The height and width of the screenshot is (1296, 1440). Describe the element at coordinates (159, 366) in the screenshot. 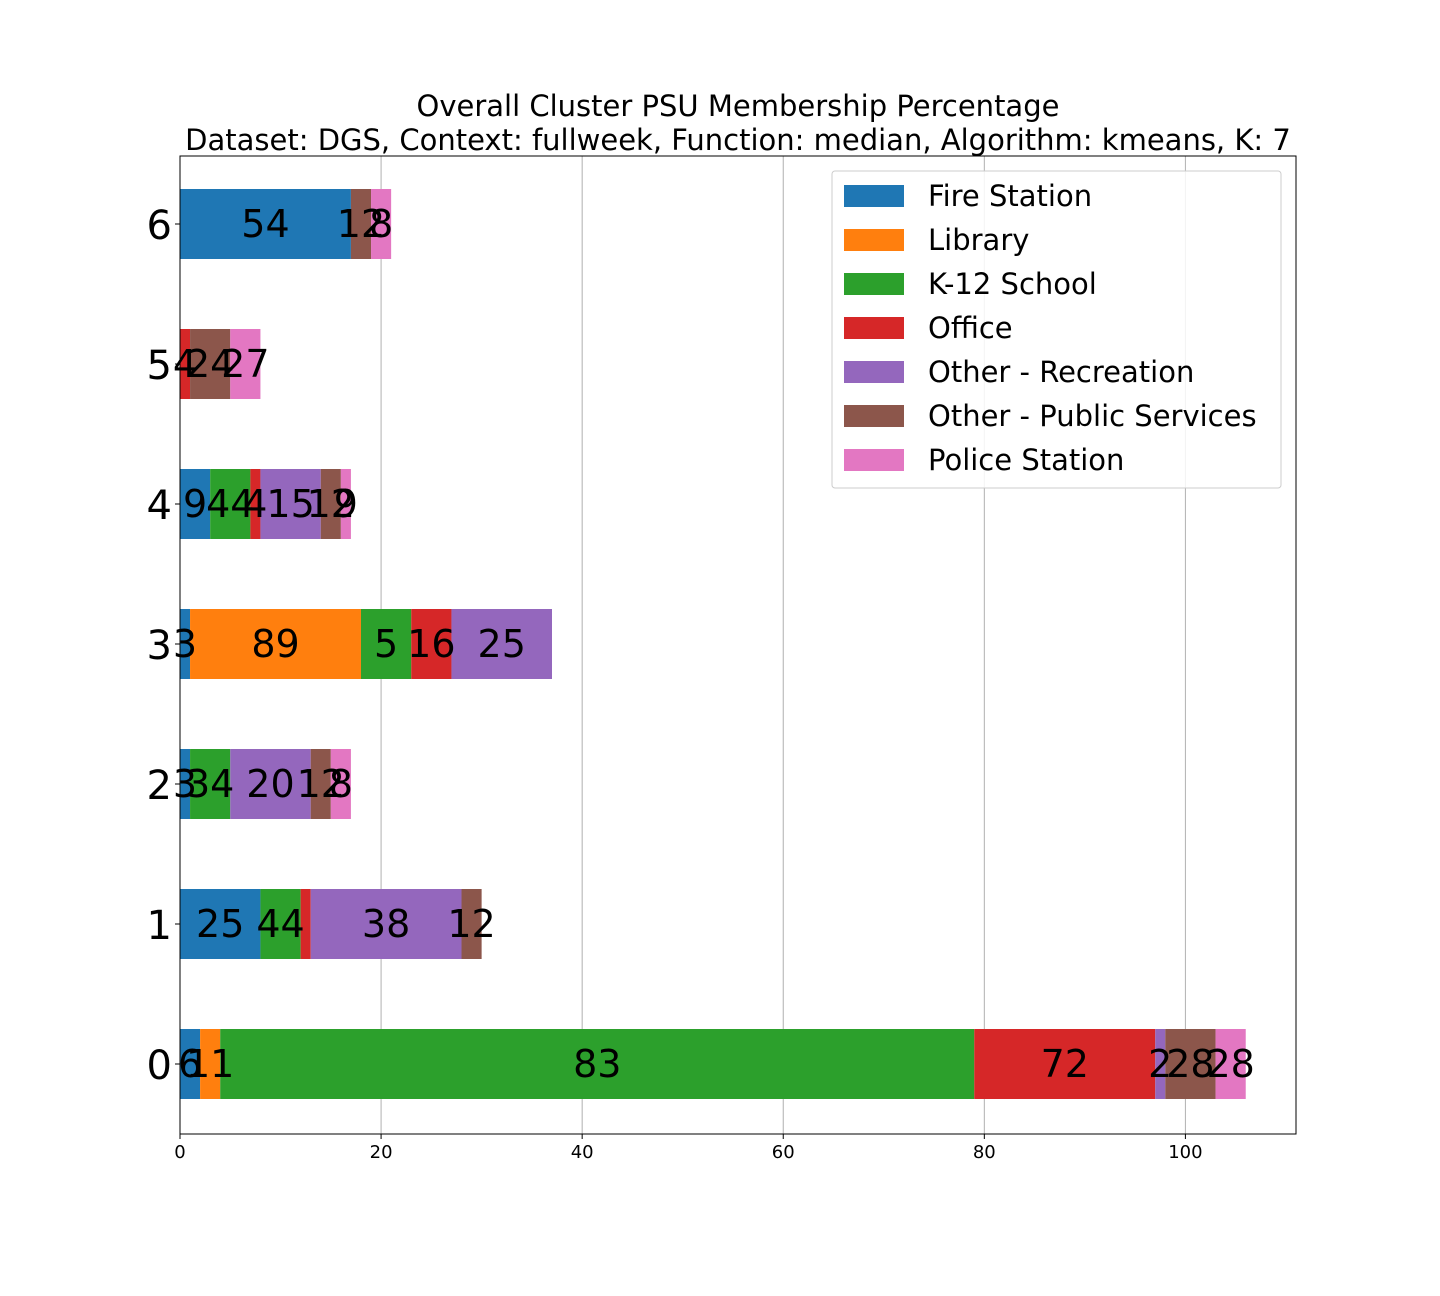

I see `y-tick-label: 5` at that location.